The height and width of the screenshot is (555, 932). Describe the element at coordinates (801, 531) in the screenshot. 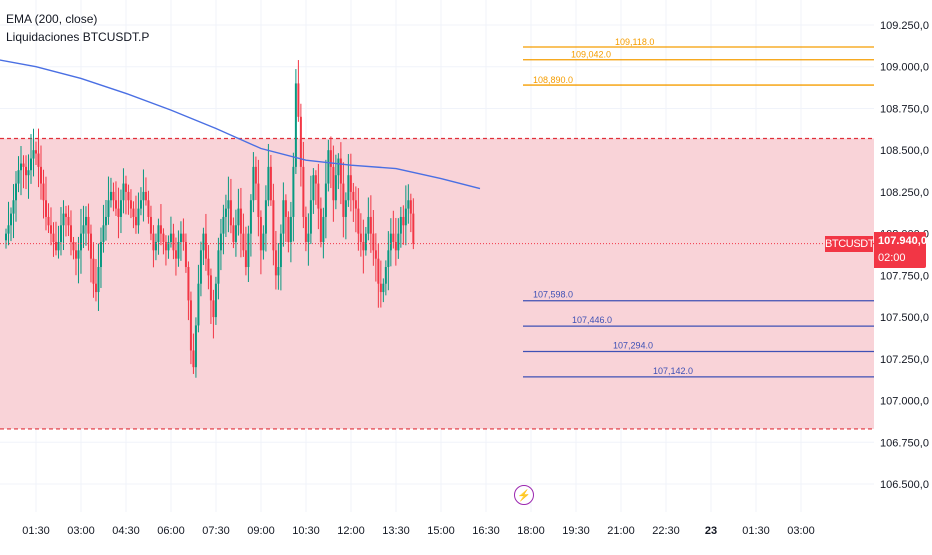

I see `time-axis-label: 03:00` at that location.